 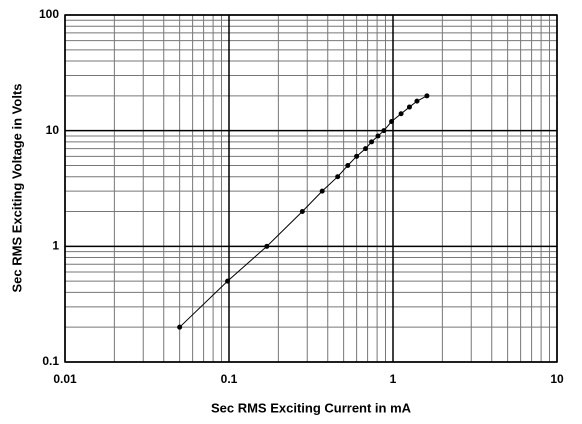 What do you see at coordinates (50, 361) in the screenshot?
I see `y-tick-label: 0.1` at bounding box center [50, 361].